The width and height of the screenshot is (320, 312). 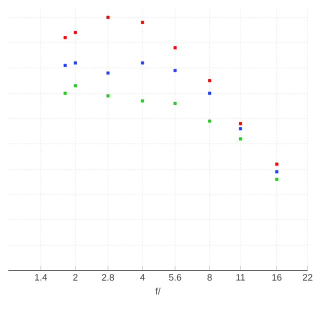 What do you see at coordinates (240, 277) in the screenshot?
I see `x-tick-label: 11` at bounding box center [240, 277].